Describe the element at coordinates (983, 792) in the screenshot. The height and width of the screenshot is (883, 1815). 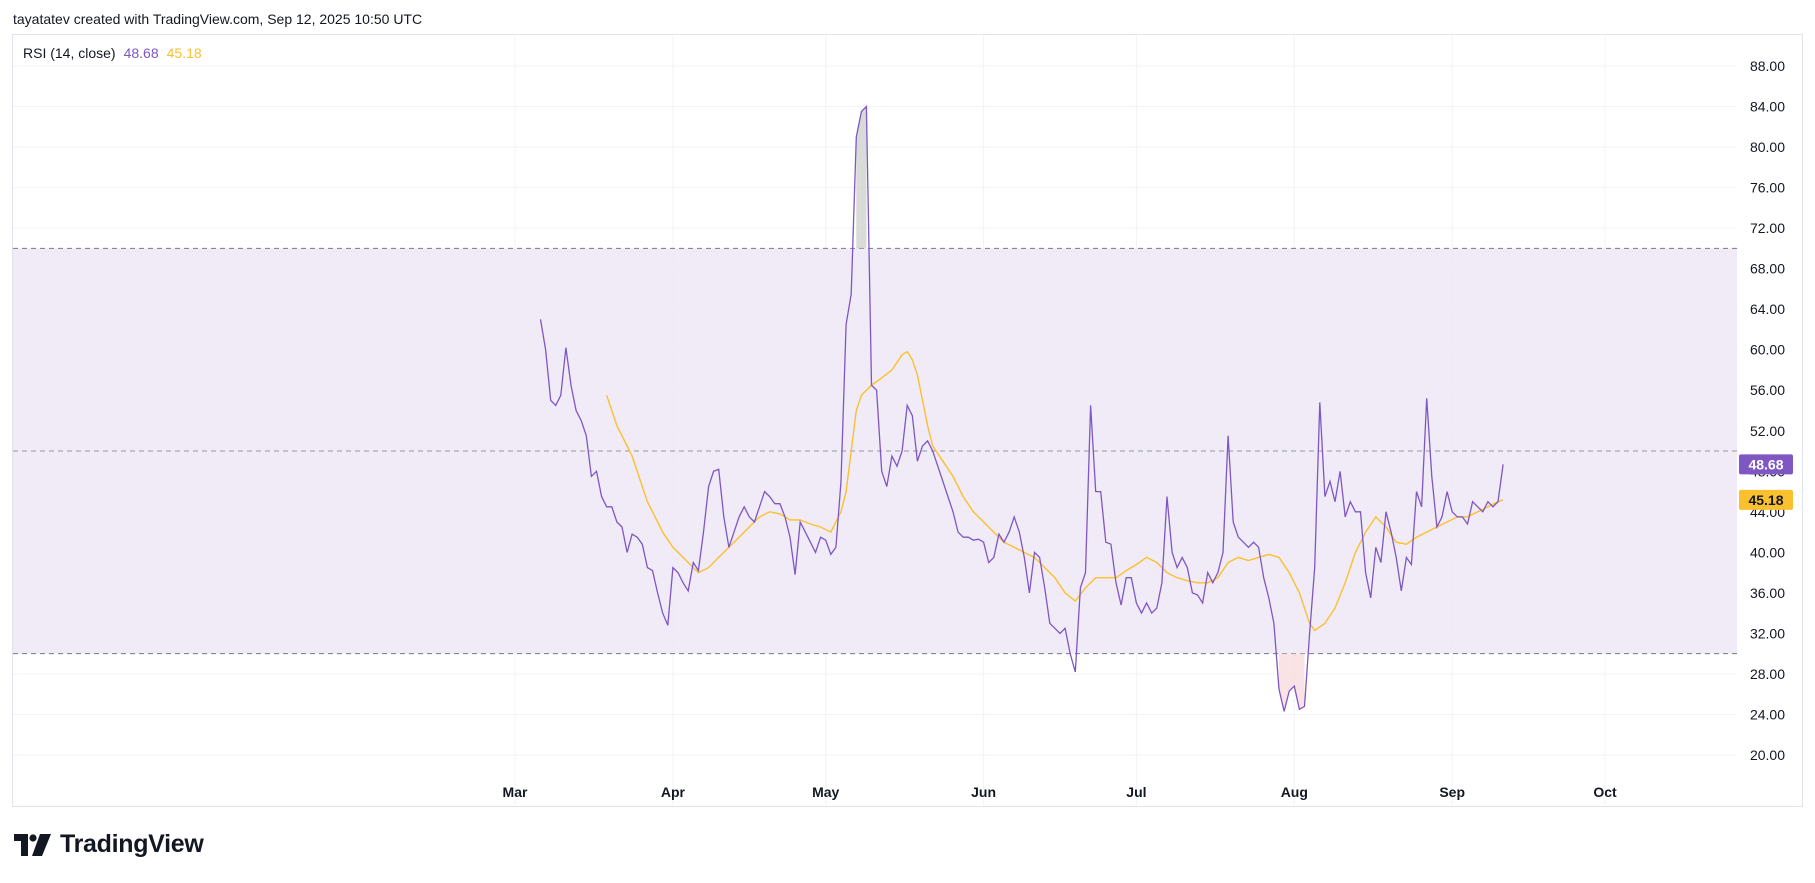
I see `x-tick-label: Jun` at that location.